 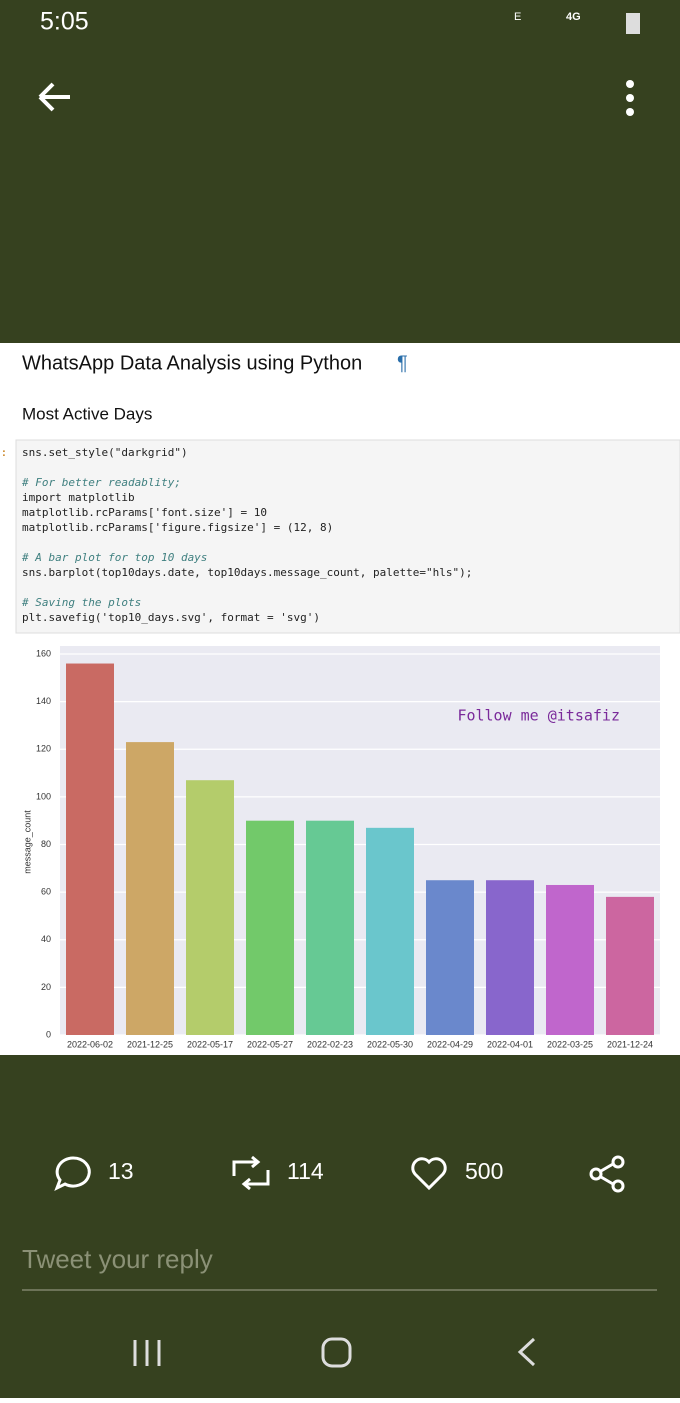 What do you see at coordinates (630, 1044) in the screenshot?
I see `x-tick-label: 2021-12-24` at bounding box center [630, 1044].